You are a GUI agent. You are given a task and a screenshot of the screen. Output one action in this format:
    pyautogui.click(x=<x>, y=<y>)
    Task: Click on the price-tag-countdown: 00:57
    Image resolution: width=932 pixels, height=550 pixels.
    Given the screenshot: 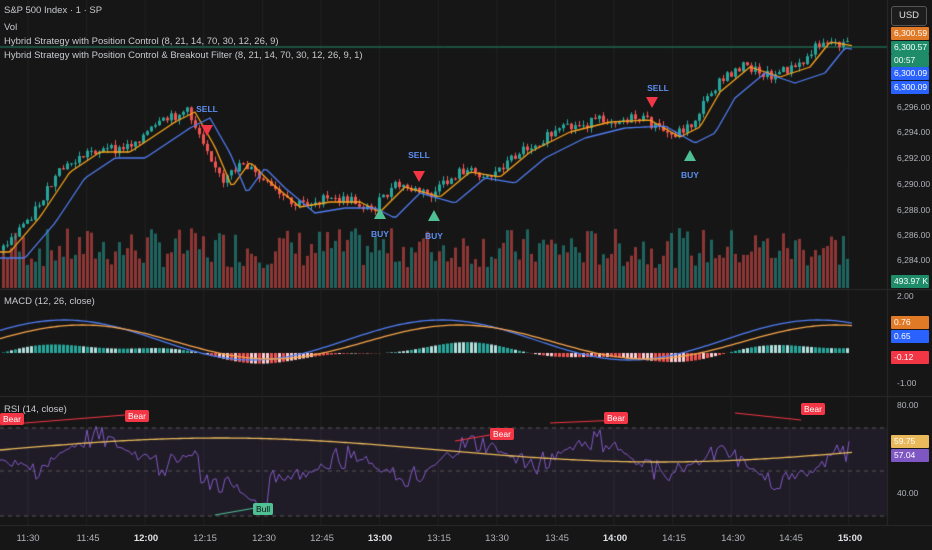 What is the action you would take?
    pyautogui.click(x=910, y=60)
    